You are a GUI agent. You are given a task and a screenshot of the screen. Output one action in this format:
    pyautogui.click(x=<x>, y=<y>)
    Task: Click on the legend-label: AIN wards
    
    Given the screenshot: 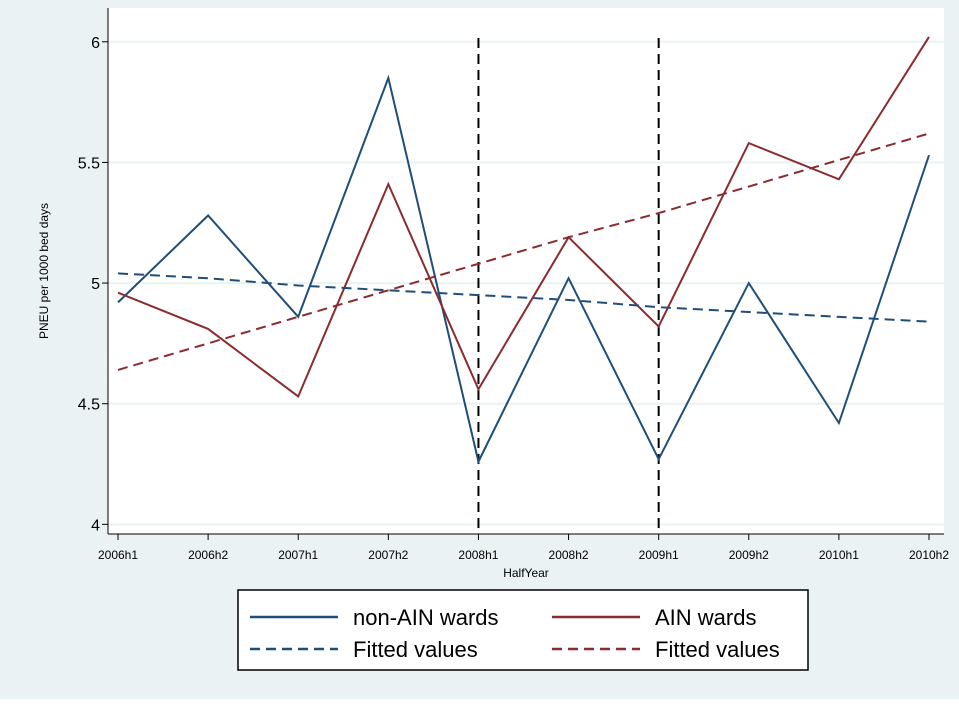 What is the action you would take?
    pyautogui.click(x=705, y=617)
    